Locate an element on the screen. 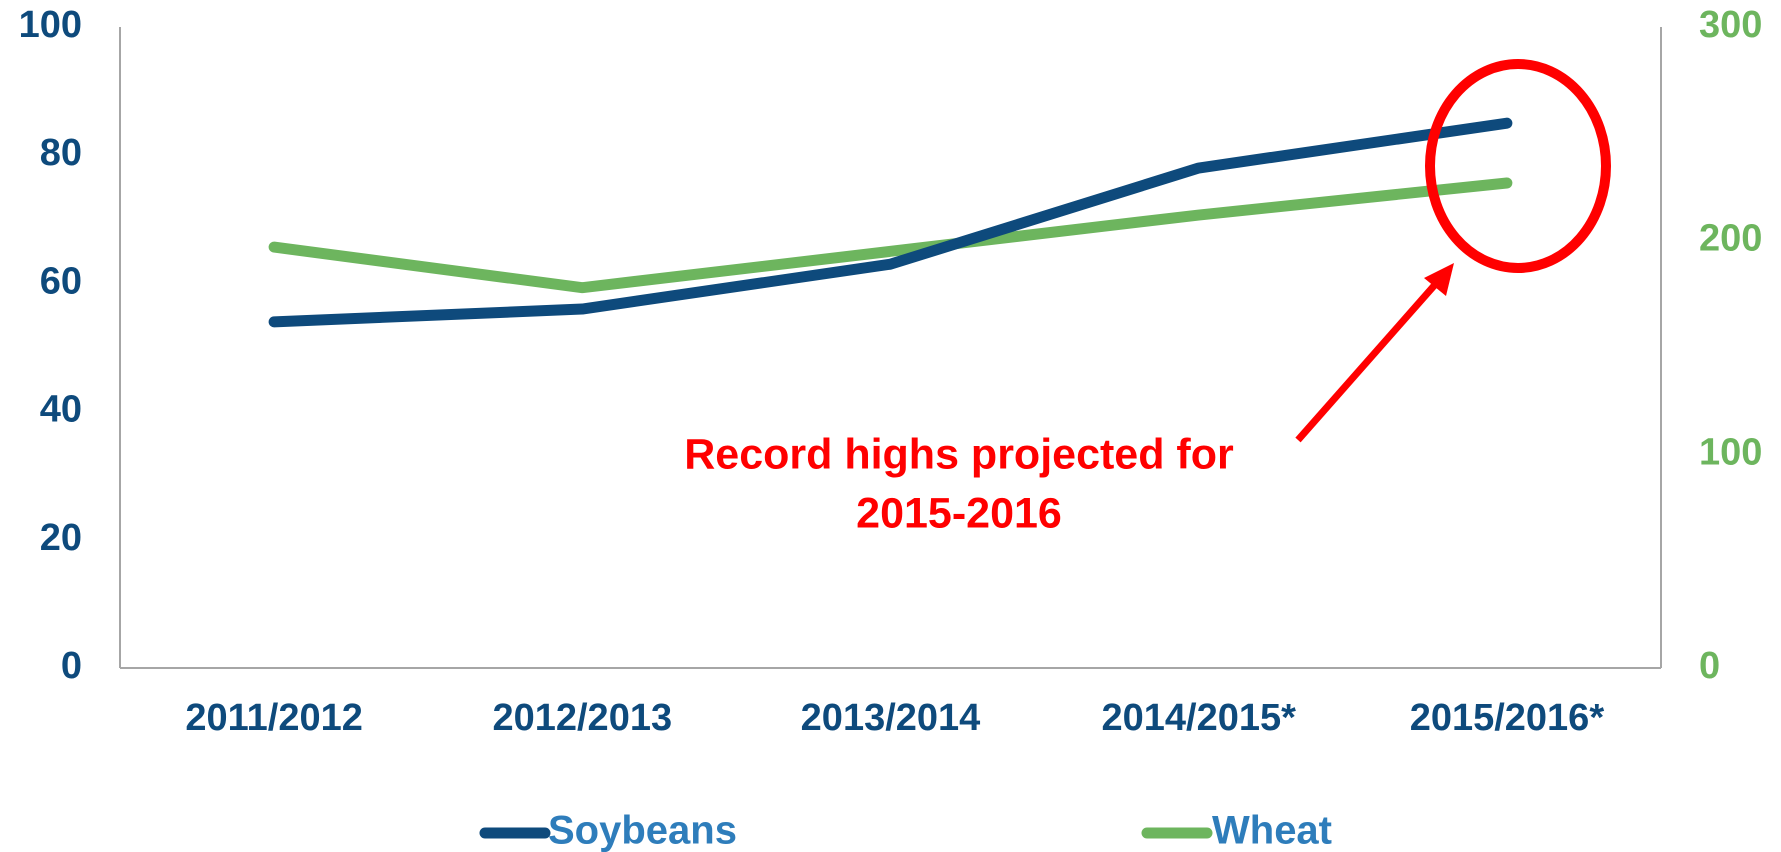 The image size is (1781, 852). x-tick-label: 2011/2012 is located at coordinates (274, 718).